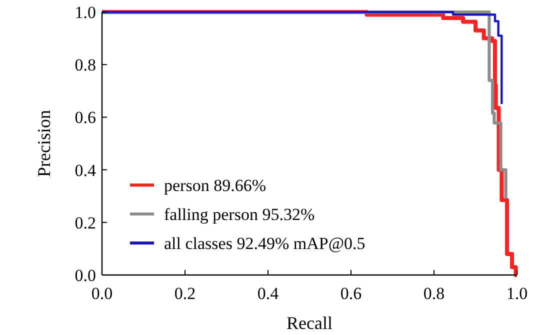 The width and height of the screenshot is (557, 335). I want to click on x-tick-label: 0.0, so click(102, 293).